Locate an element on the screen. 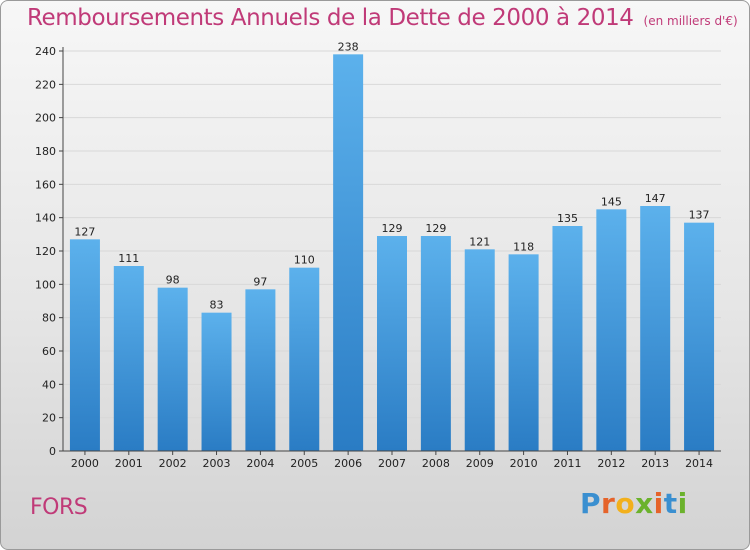 The image size is (750, 550). bar-2007 is located at coordinates (392, 343).